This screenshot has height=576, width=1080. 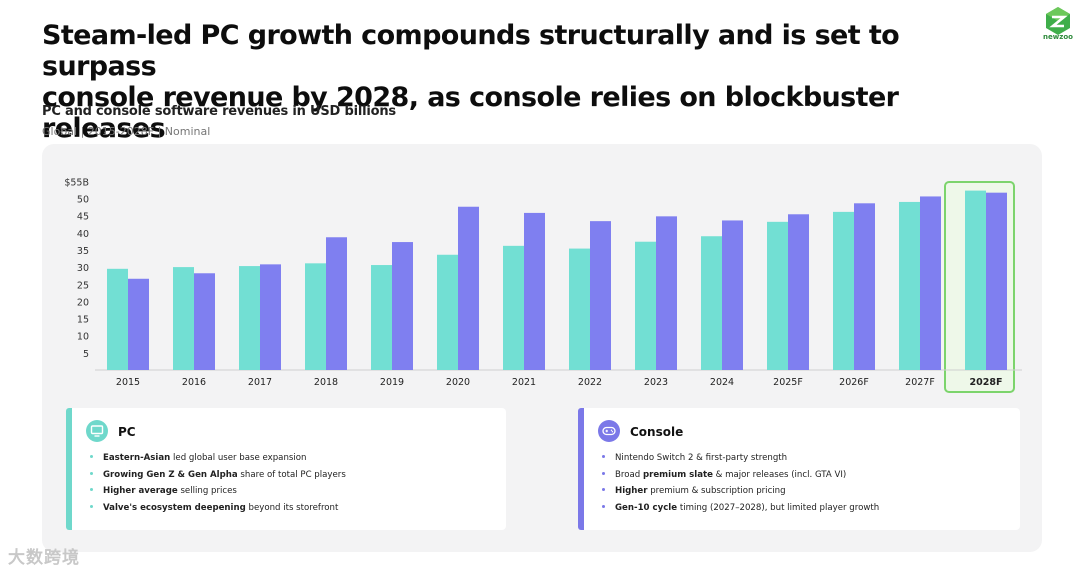 What do you see at coordinates (127, 432) in the screenshot?
I see `pc-card-title: PC` at bounding box center [127, 432].